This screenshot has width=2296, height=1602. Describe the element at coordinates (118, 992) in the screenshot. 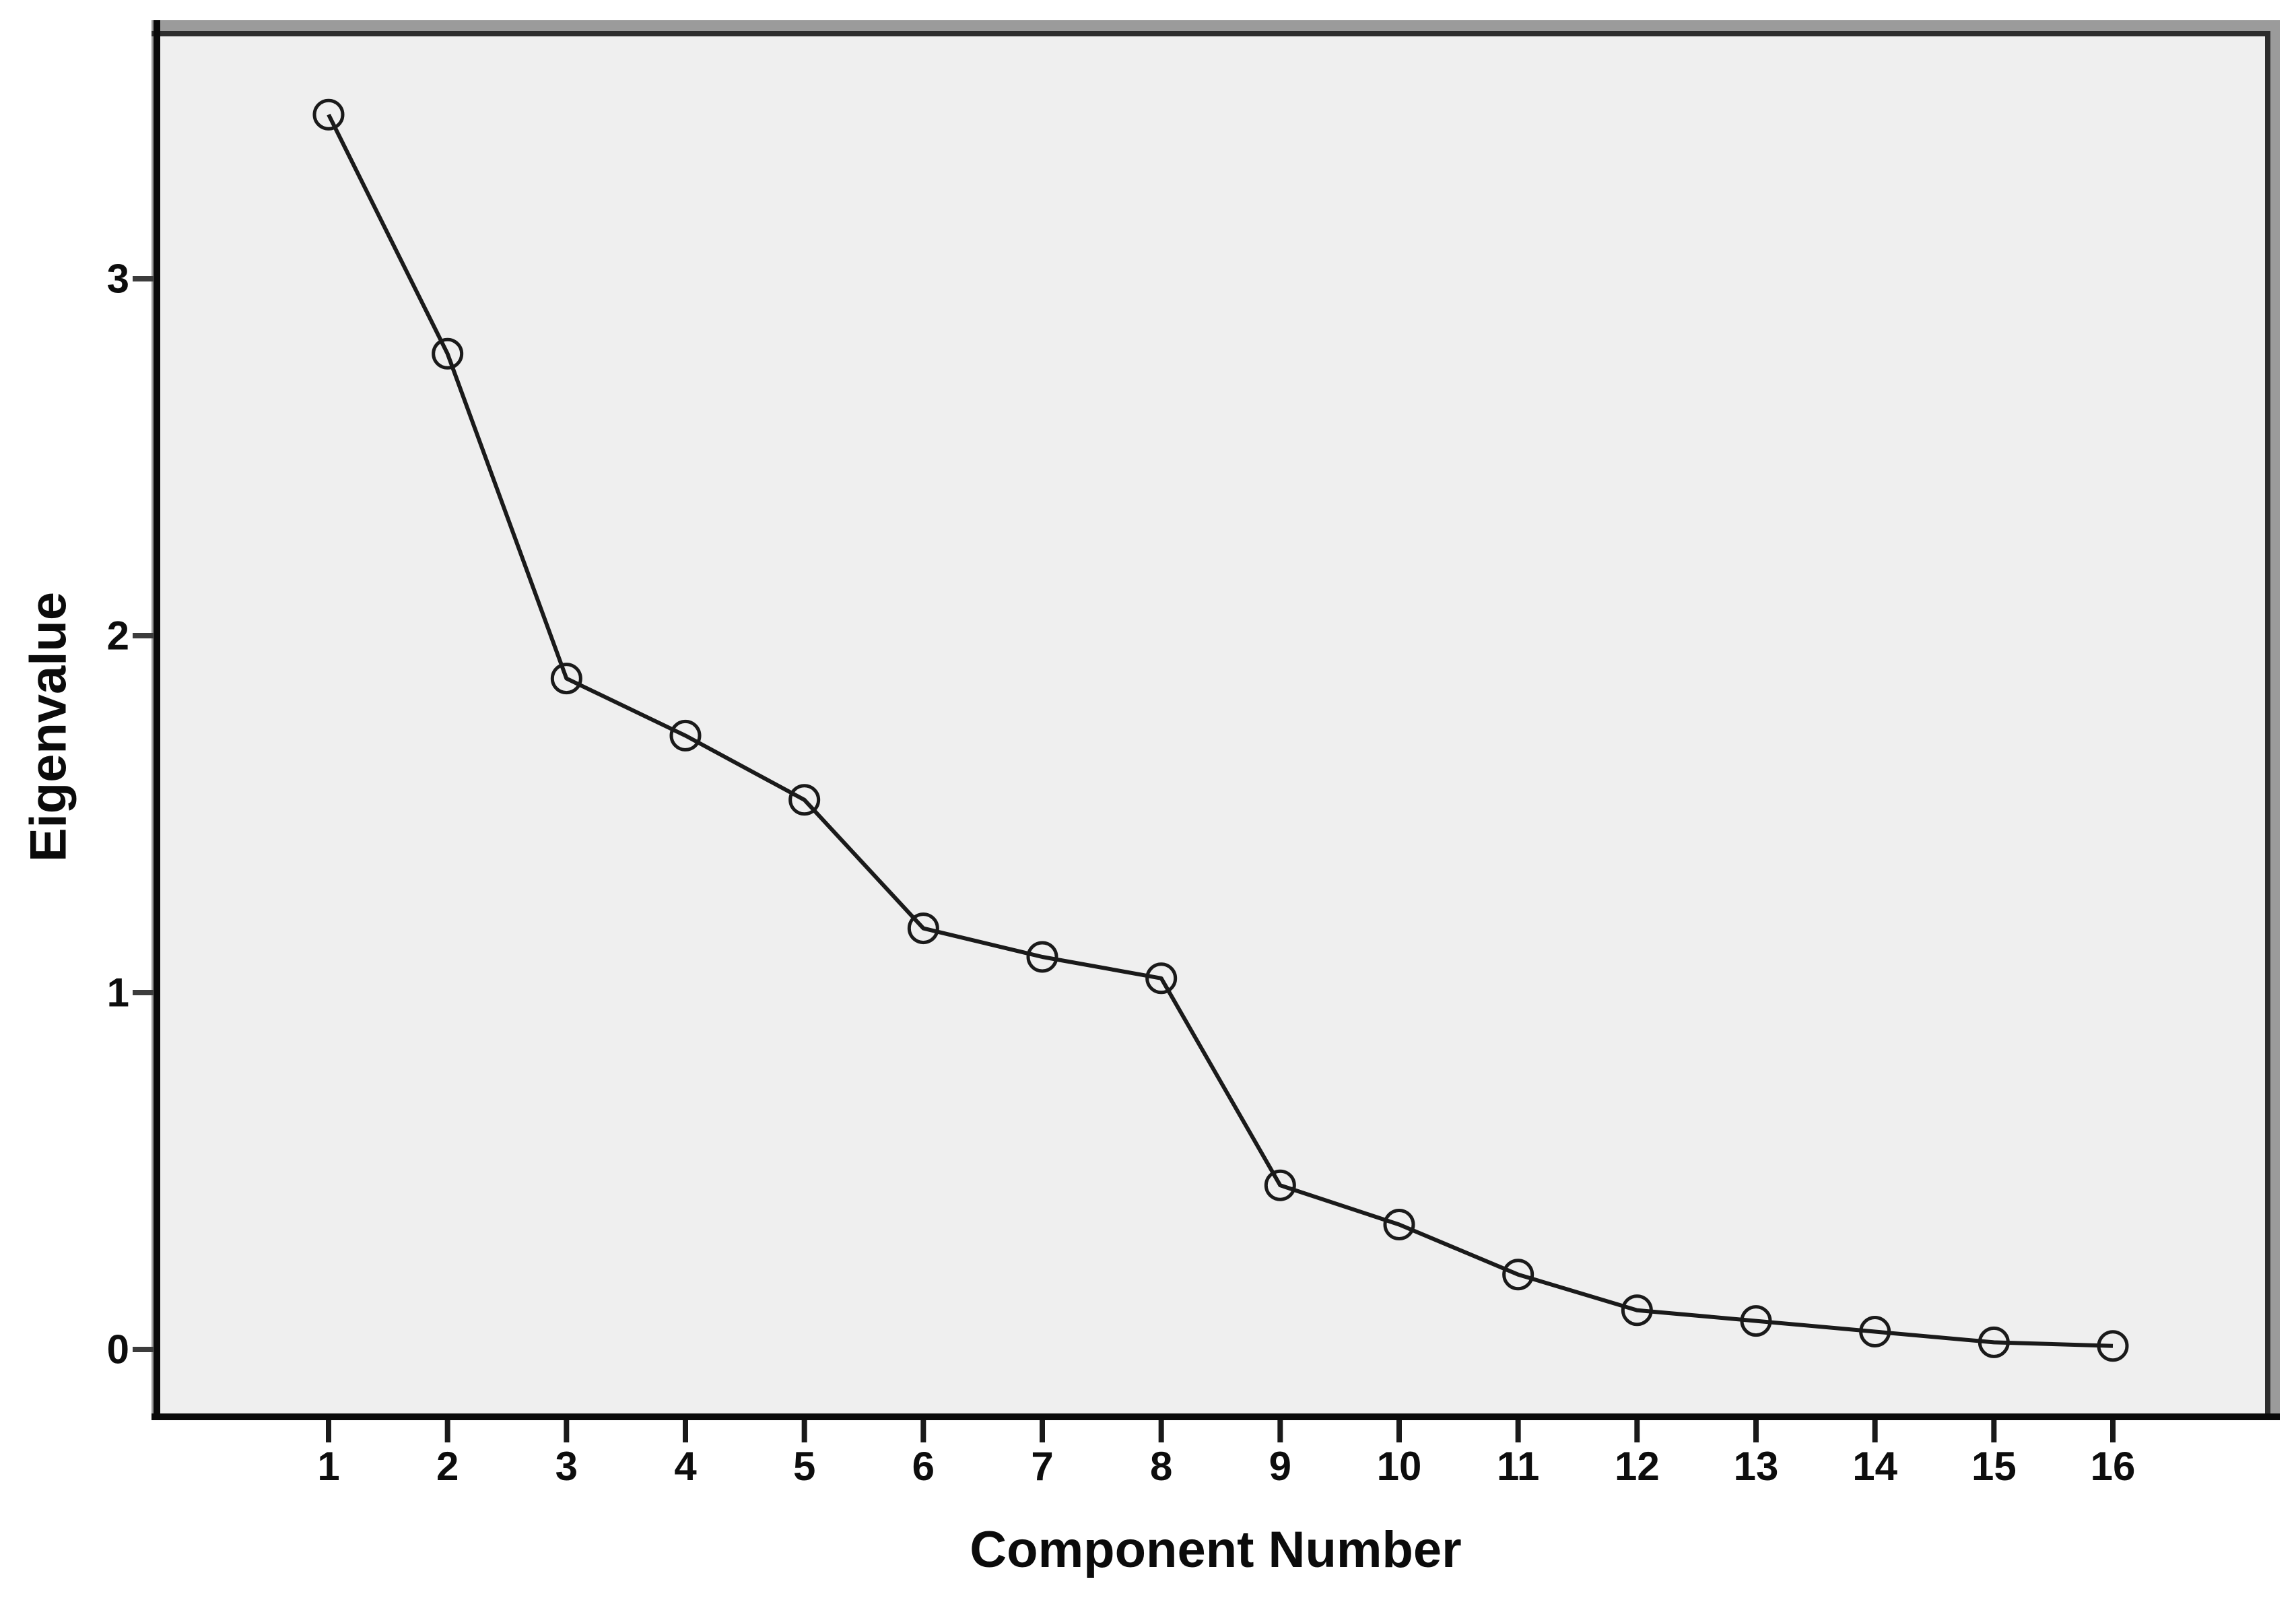

I see `y-tick-label: 1` at that location.